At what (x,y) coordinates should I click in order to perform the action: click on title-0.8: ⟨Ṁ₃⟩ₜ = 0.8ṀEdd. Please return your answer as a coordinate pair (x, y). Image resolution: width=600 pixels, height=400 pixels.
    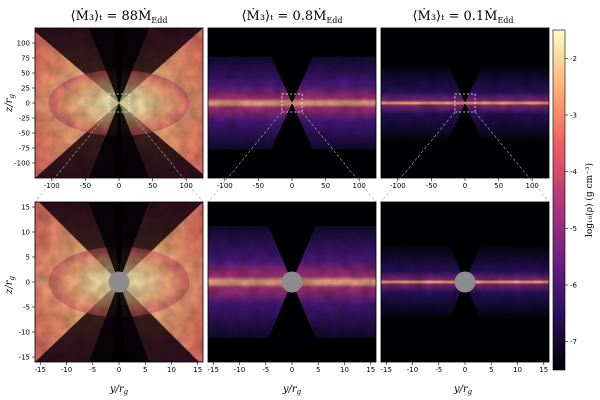
    Looking at the image, I should click on (291, 16).